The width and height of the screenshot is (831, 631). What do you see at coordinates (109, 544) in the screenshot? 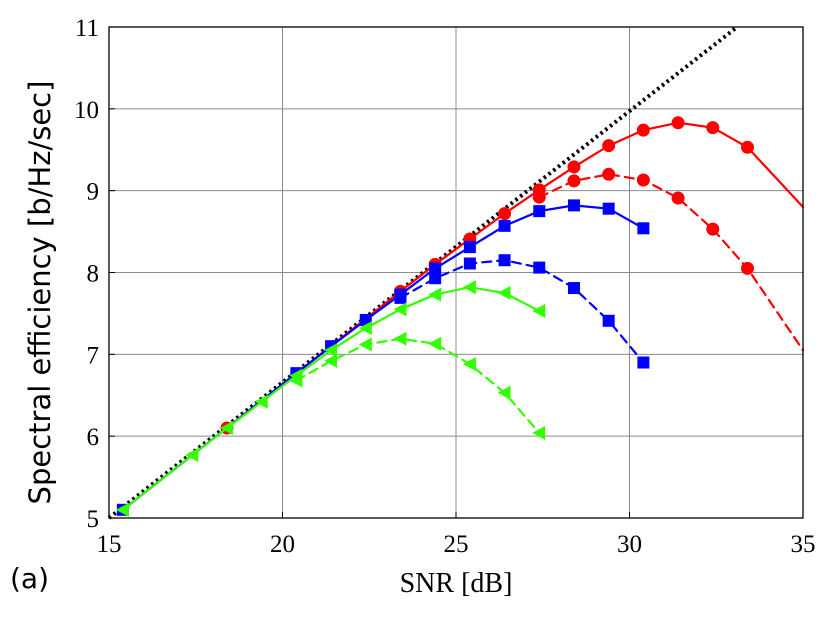
I see `x-tick-label: 15` at bounding box center [109, 544].